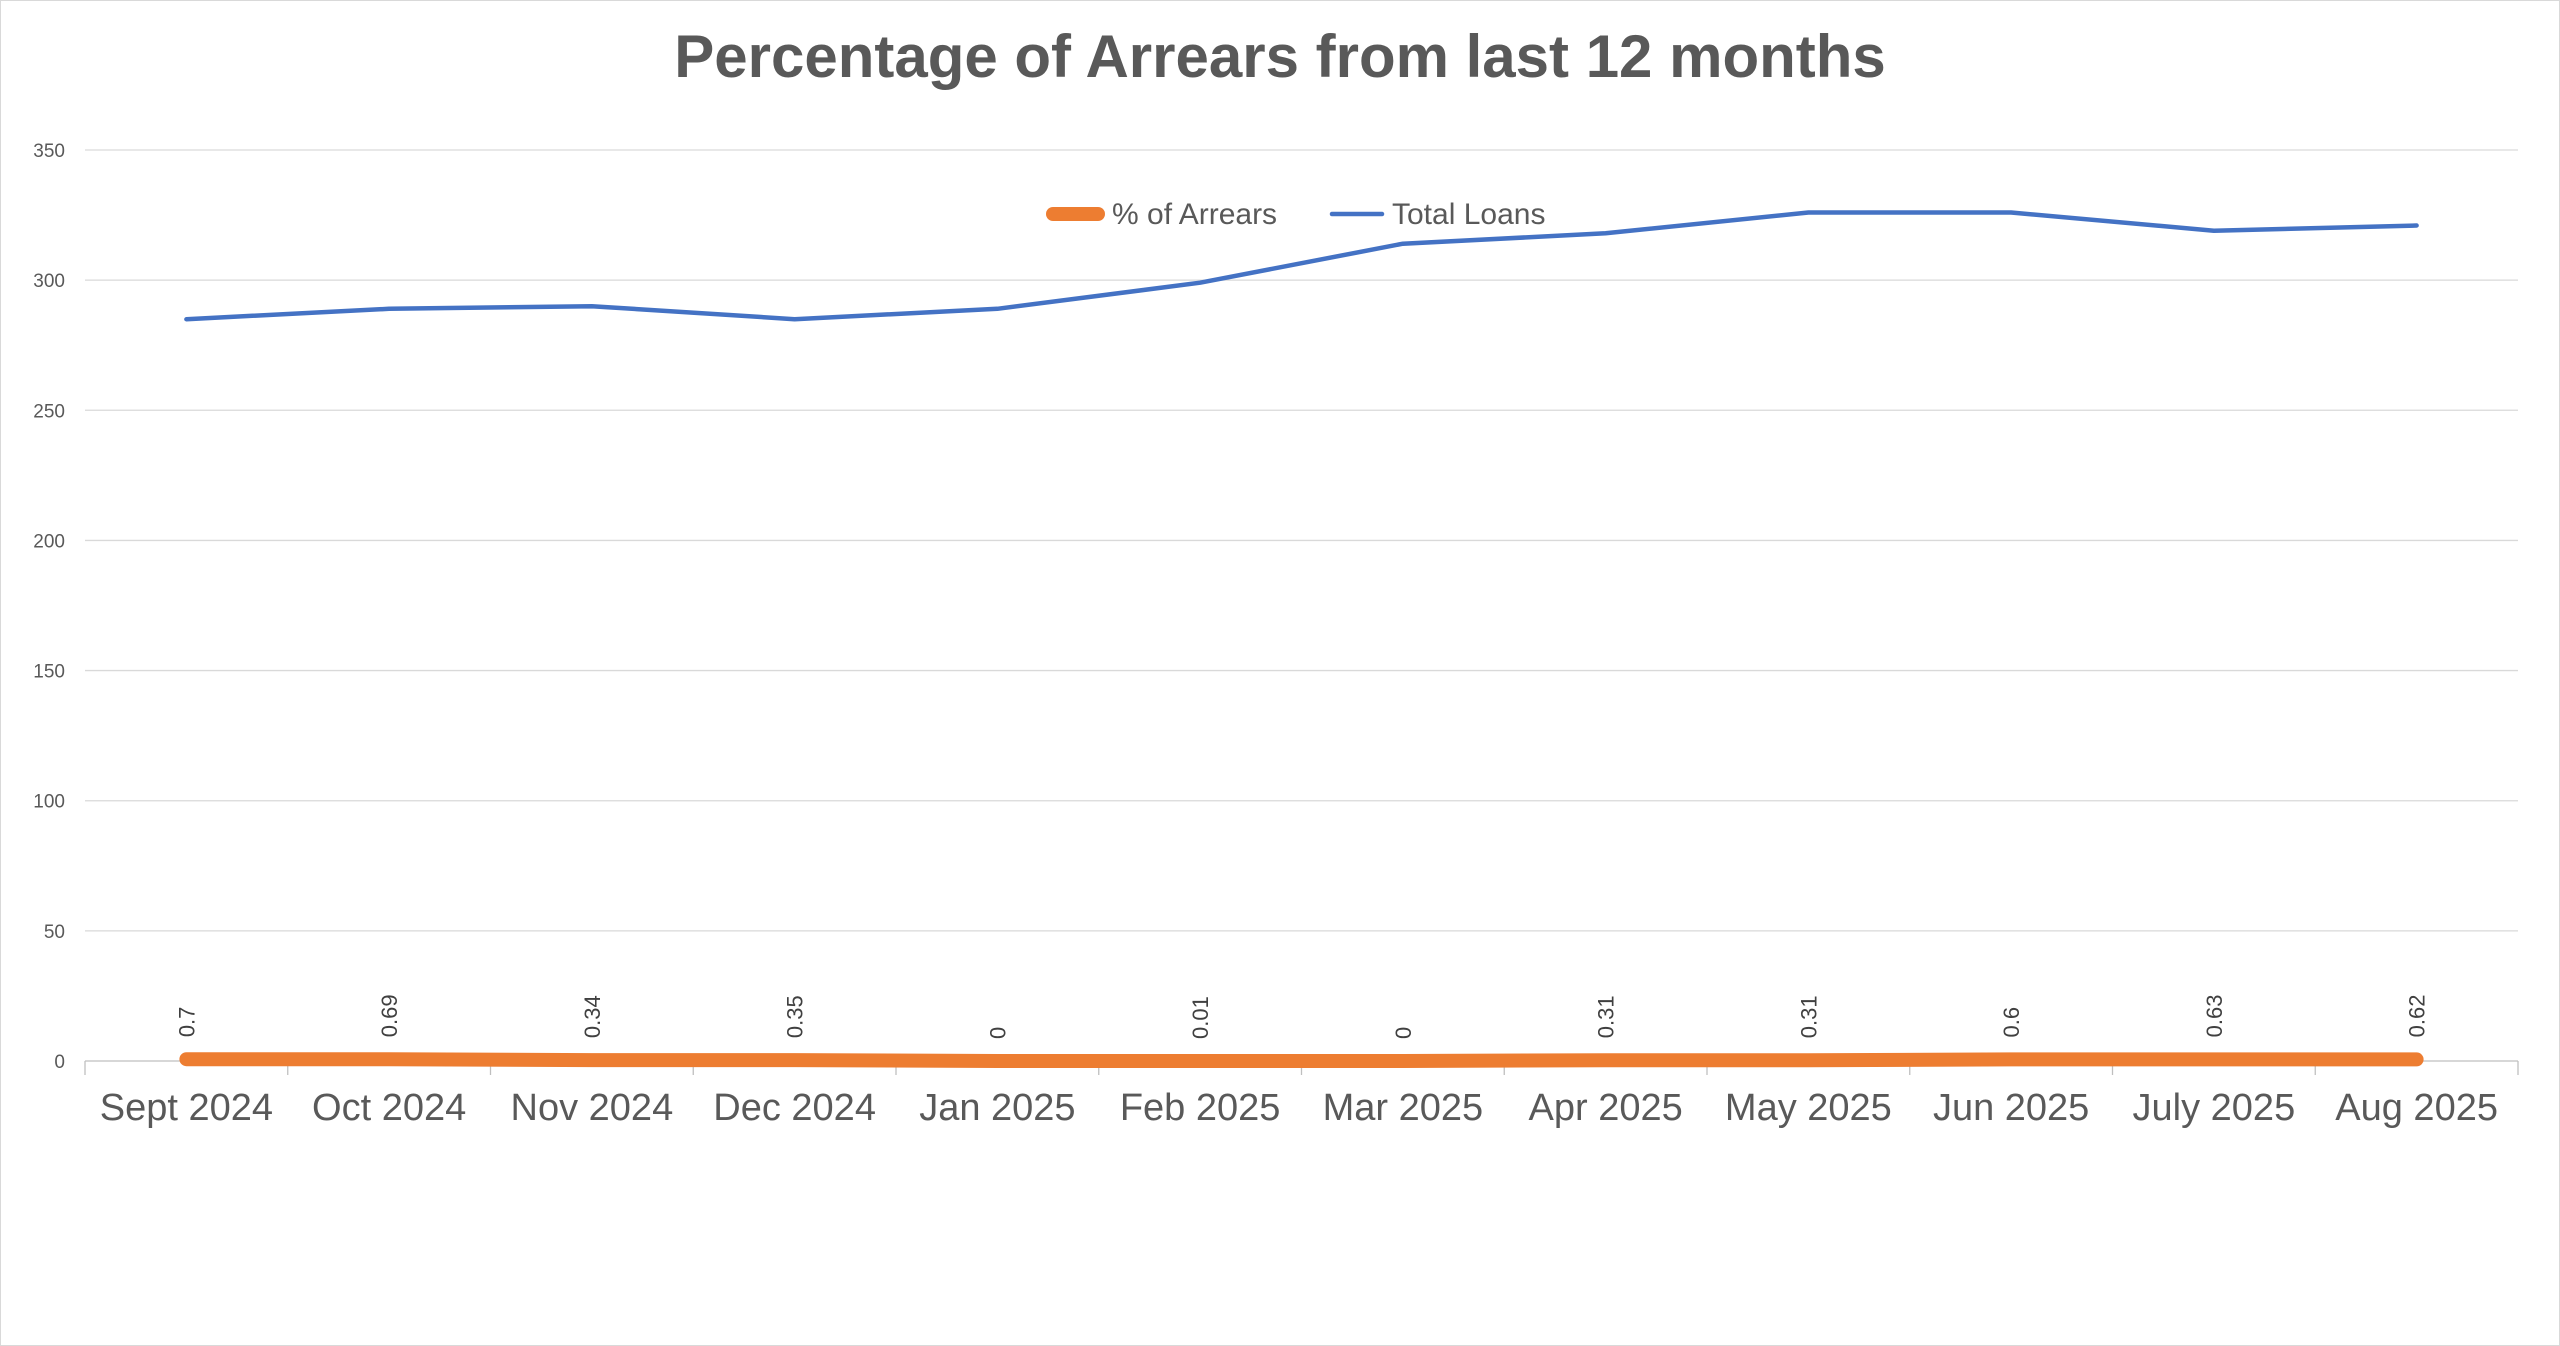 The width and height of the screenshot is (2560, 1346). What do you see at coordinates (2214, 1016) in the screenshot?
I see `data-label: 0.63` at bounding box center [2214, 1016].